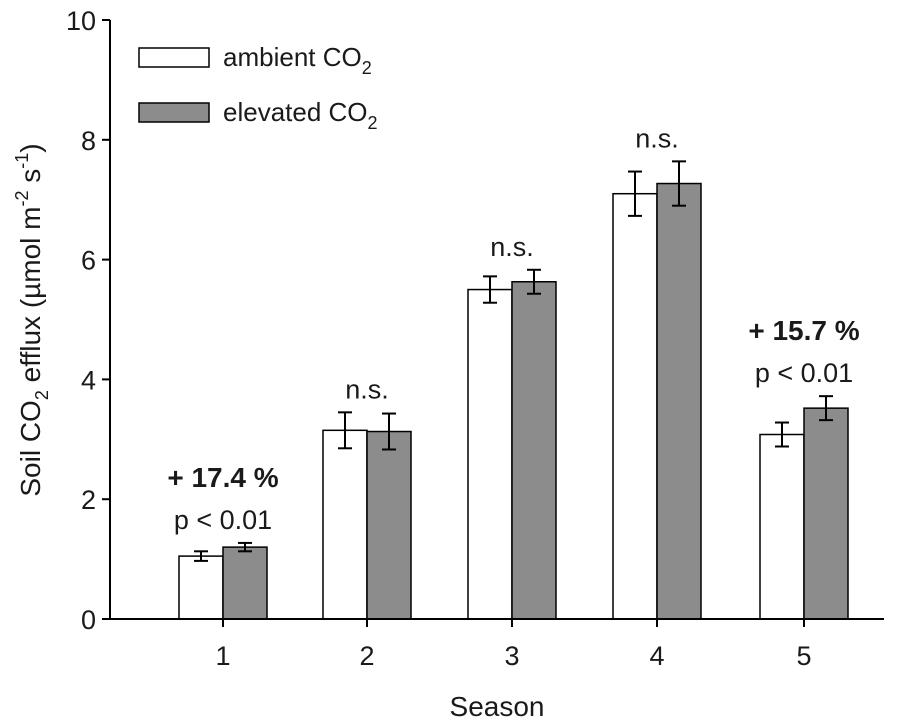  Describe the element at coordinates (222, 656) in the screenshot. I see `x-tick-label: 1` at that location.